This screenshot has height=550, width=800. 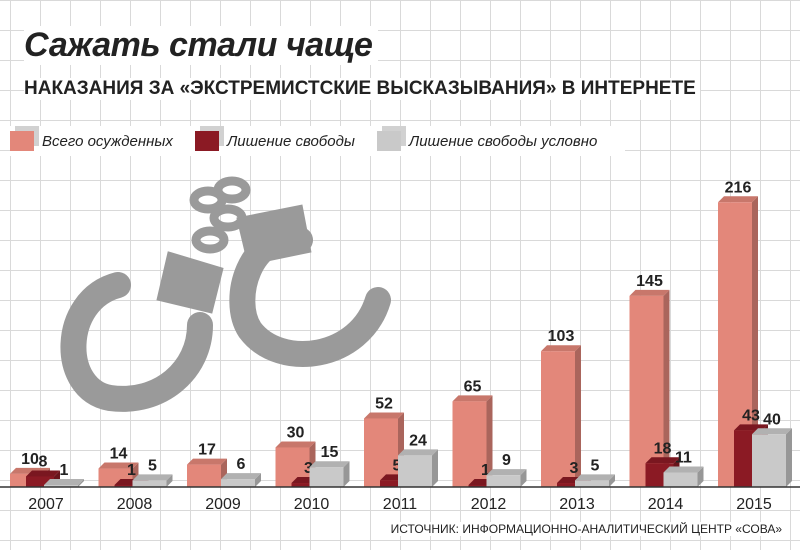 What do you see at coordinates (751, 415) in the screenshot?
I see `value-label-prison-2015: 43` at bounding box center [751, 415].